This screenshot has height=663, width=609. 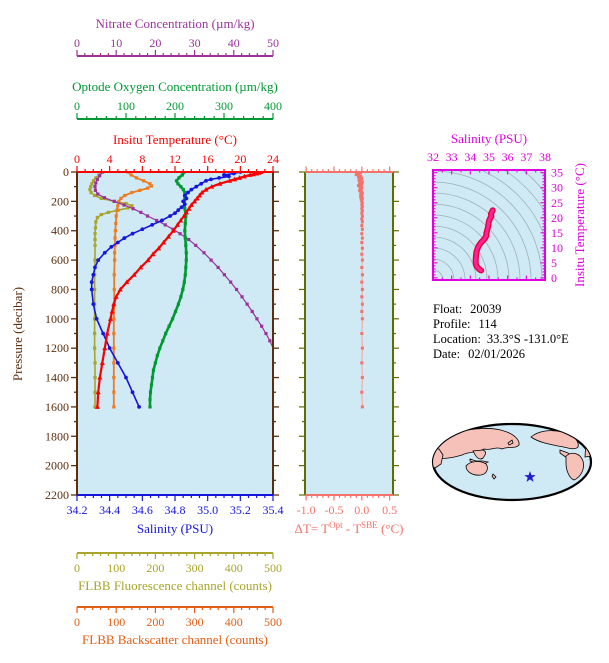 I want to click on backscatter-tick-label: 400, so click(x=234, y=622).